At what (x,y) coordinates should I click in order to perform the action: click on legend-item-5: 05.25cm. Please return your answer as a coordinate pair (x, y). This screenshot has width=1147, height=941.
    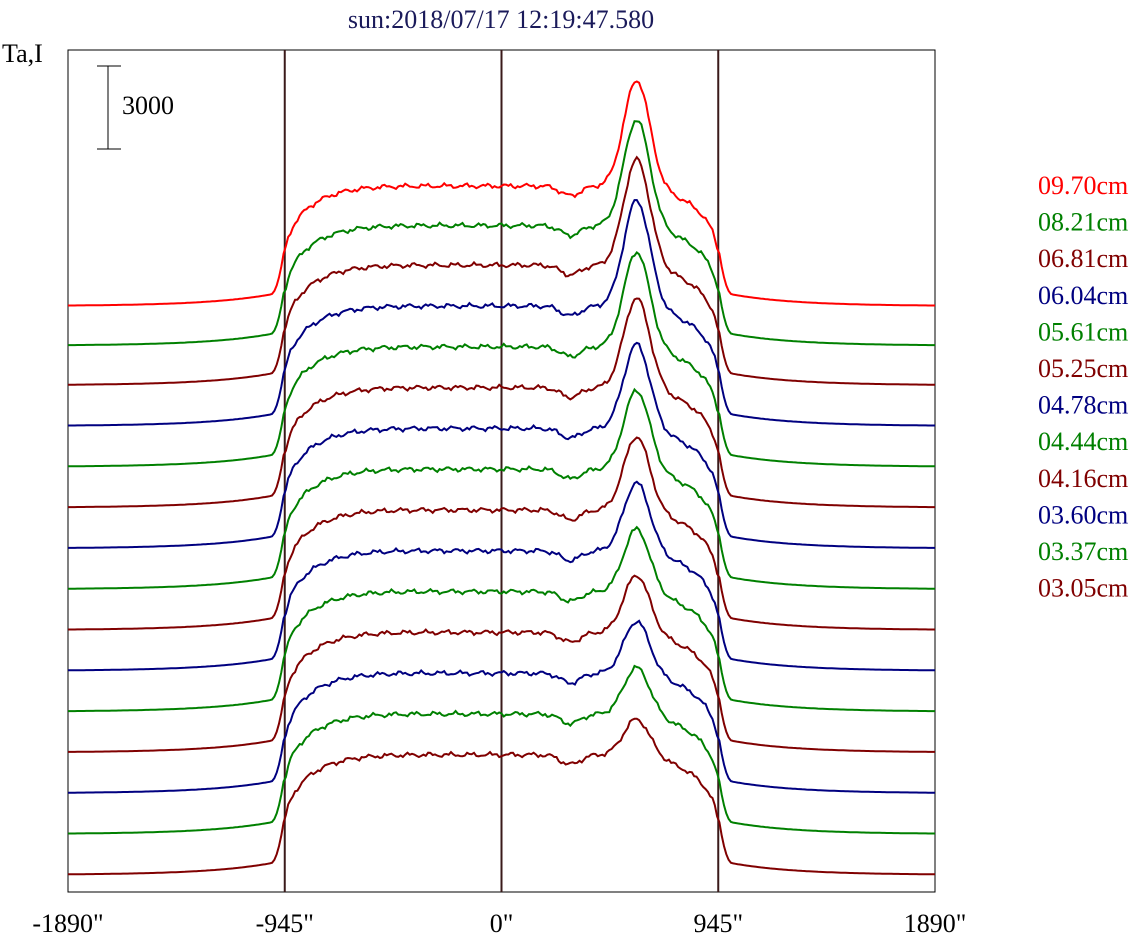
    Looking at the image, I should click on (1083, 368).